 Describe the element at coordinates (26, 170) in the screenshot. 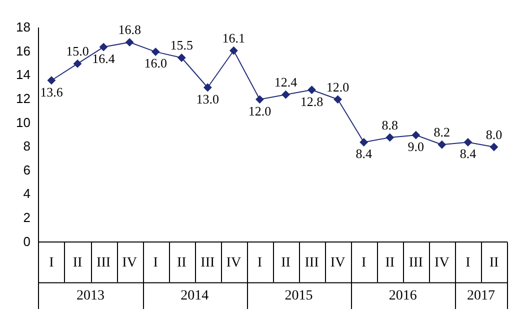

I see `y-tick-label: 6` at that location.